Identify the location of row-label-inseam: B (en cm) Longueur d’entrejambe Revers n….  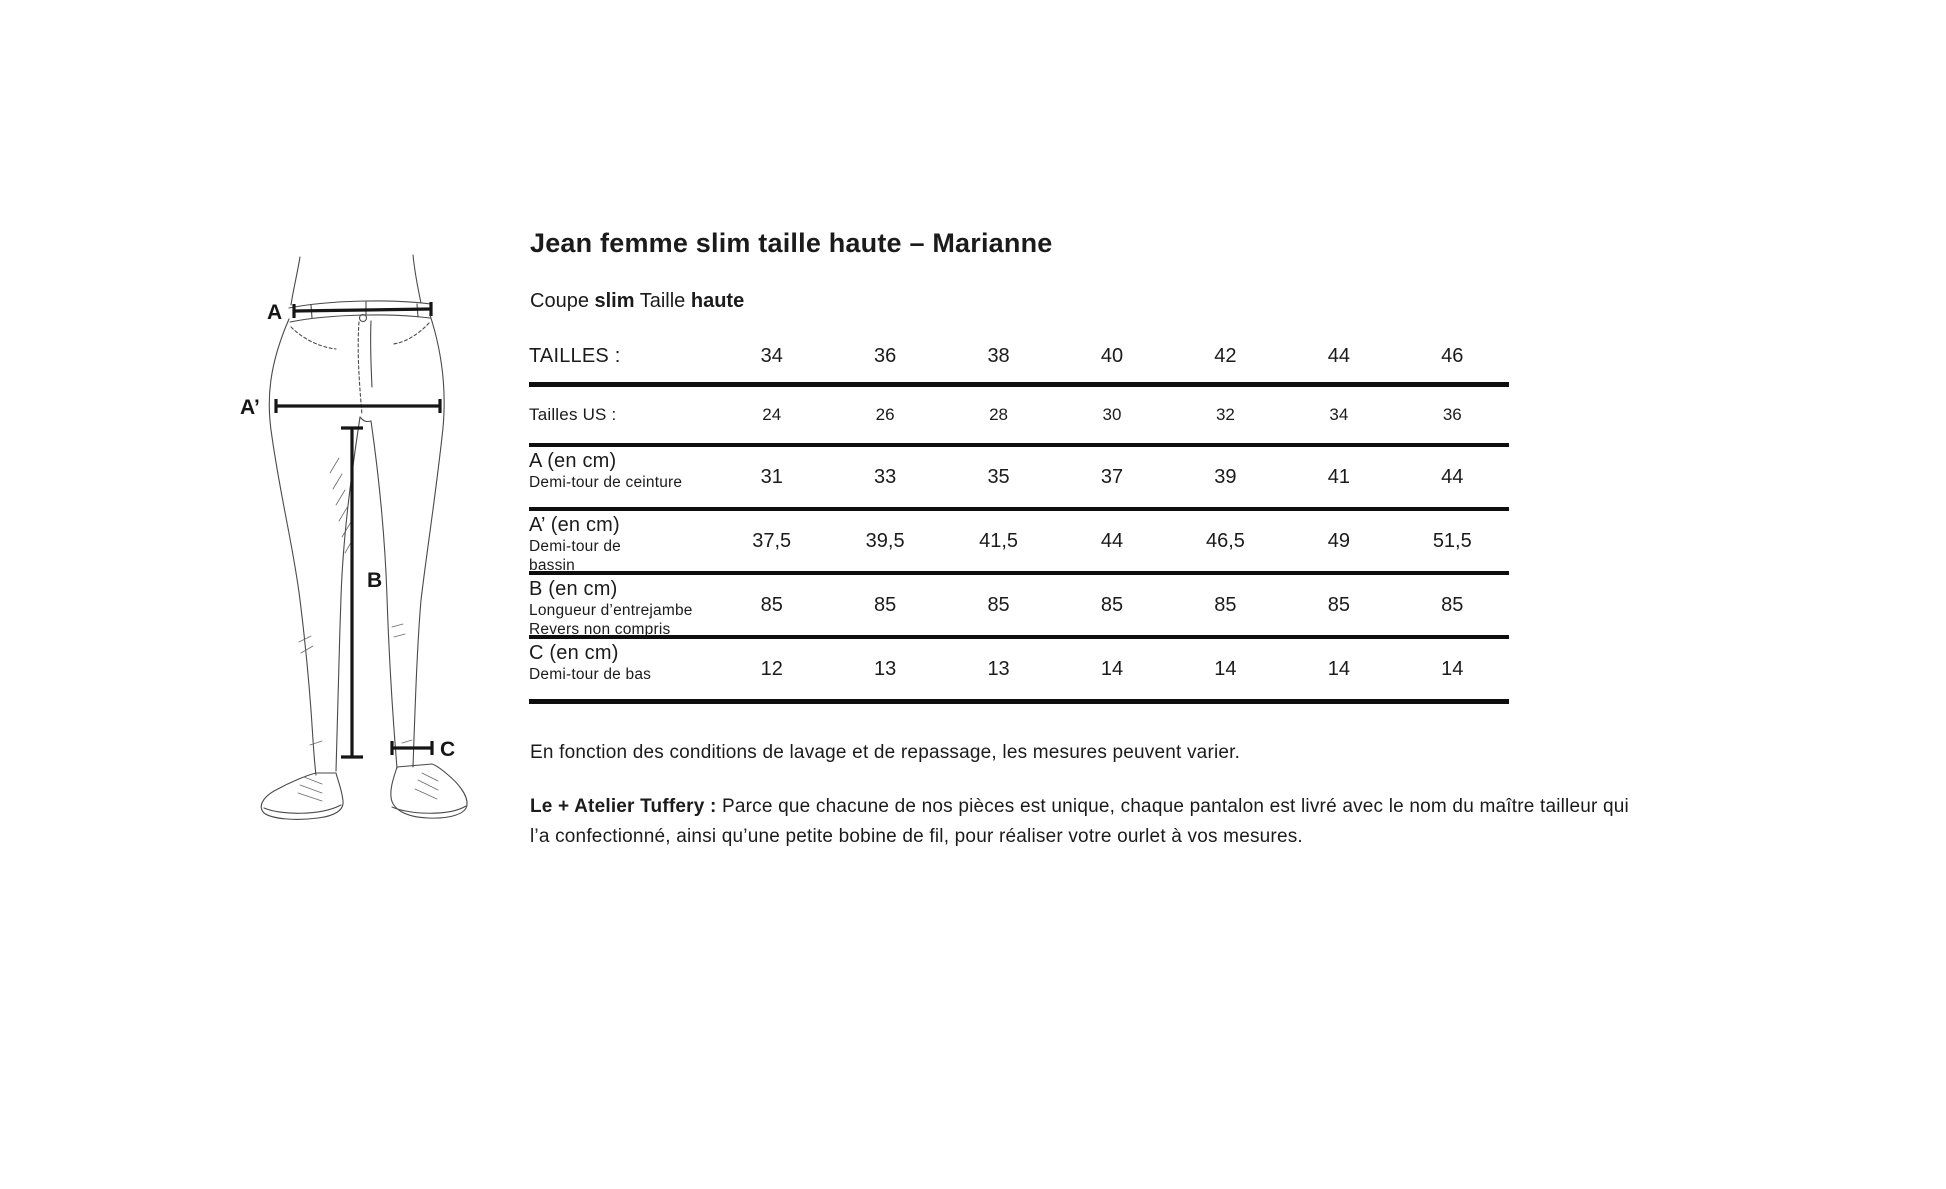
(622, 605).